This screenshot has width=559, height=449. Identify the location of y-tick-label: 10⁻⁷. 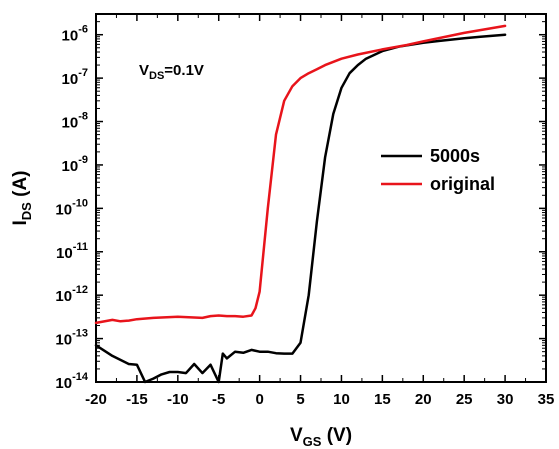
(75, 77).